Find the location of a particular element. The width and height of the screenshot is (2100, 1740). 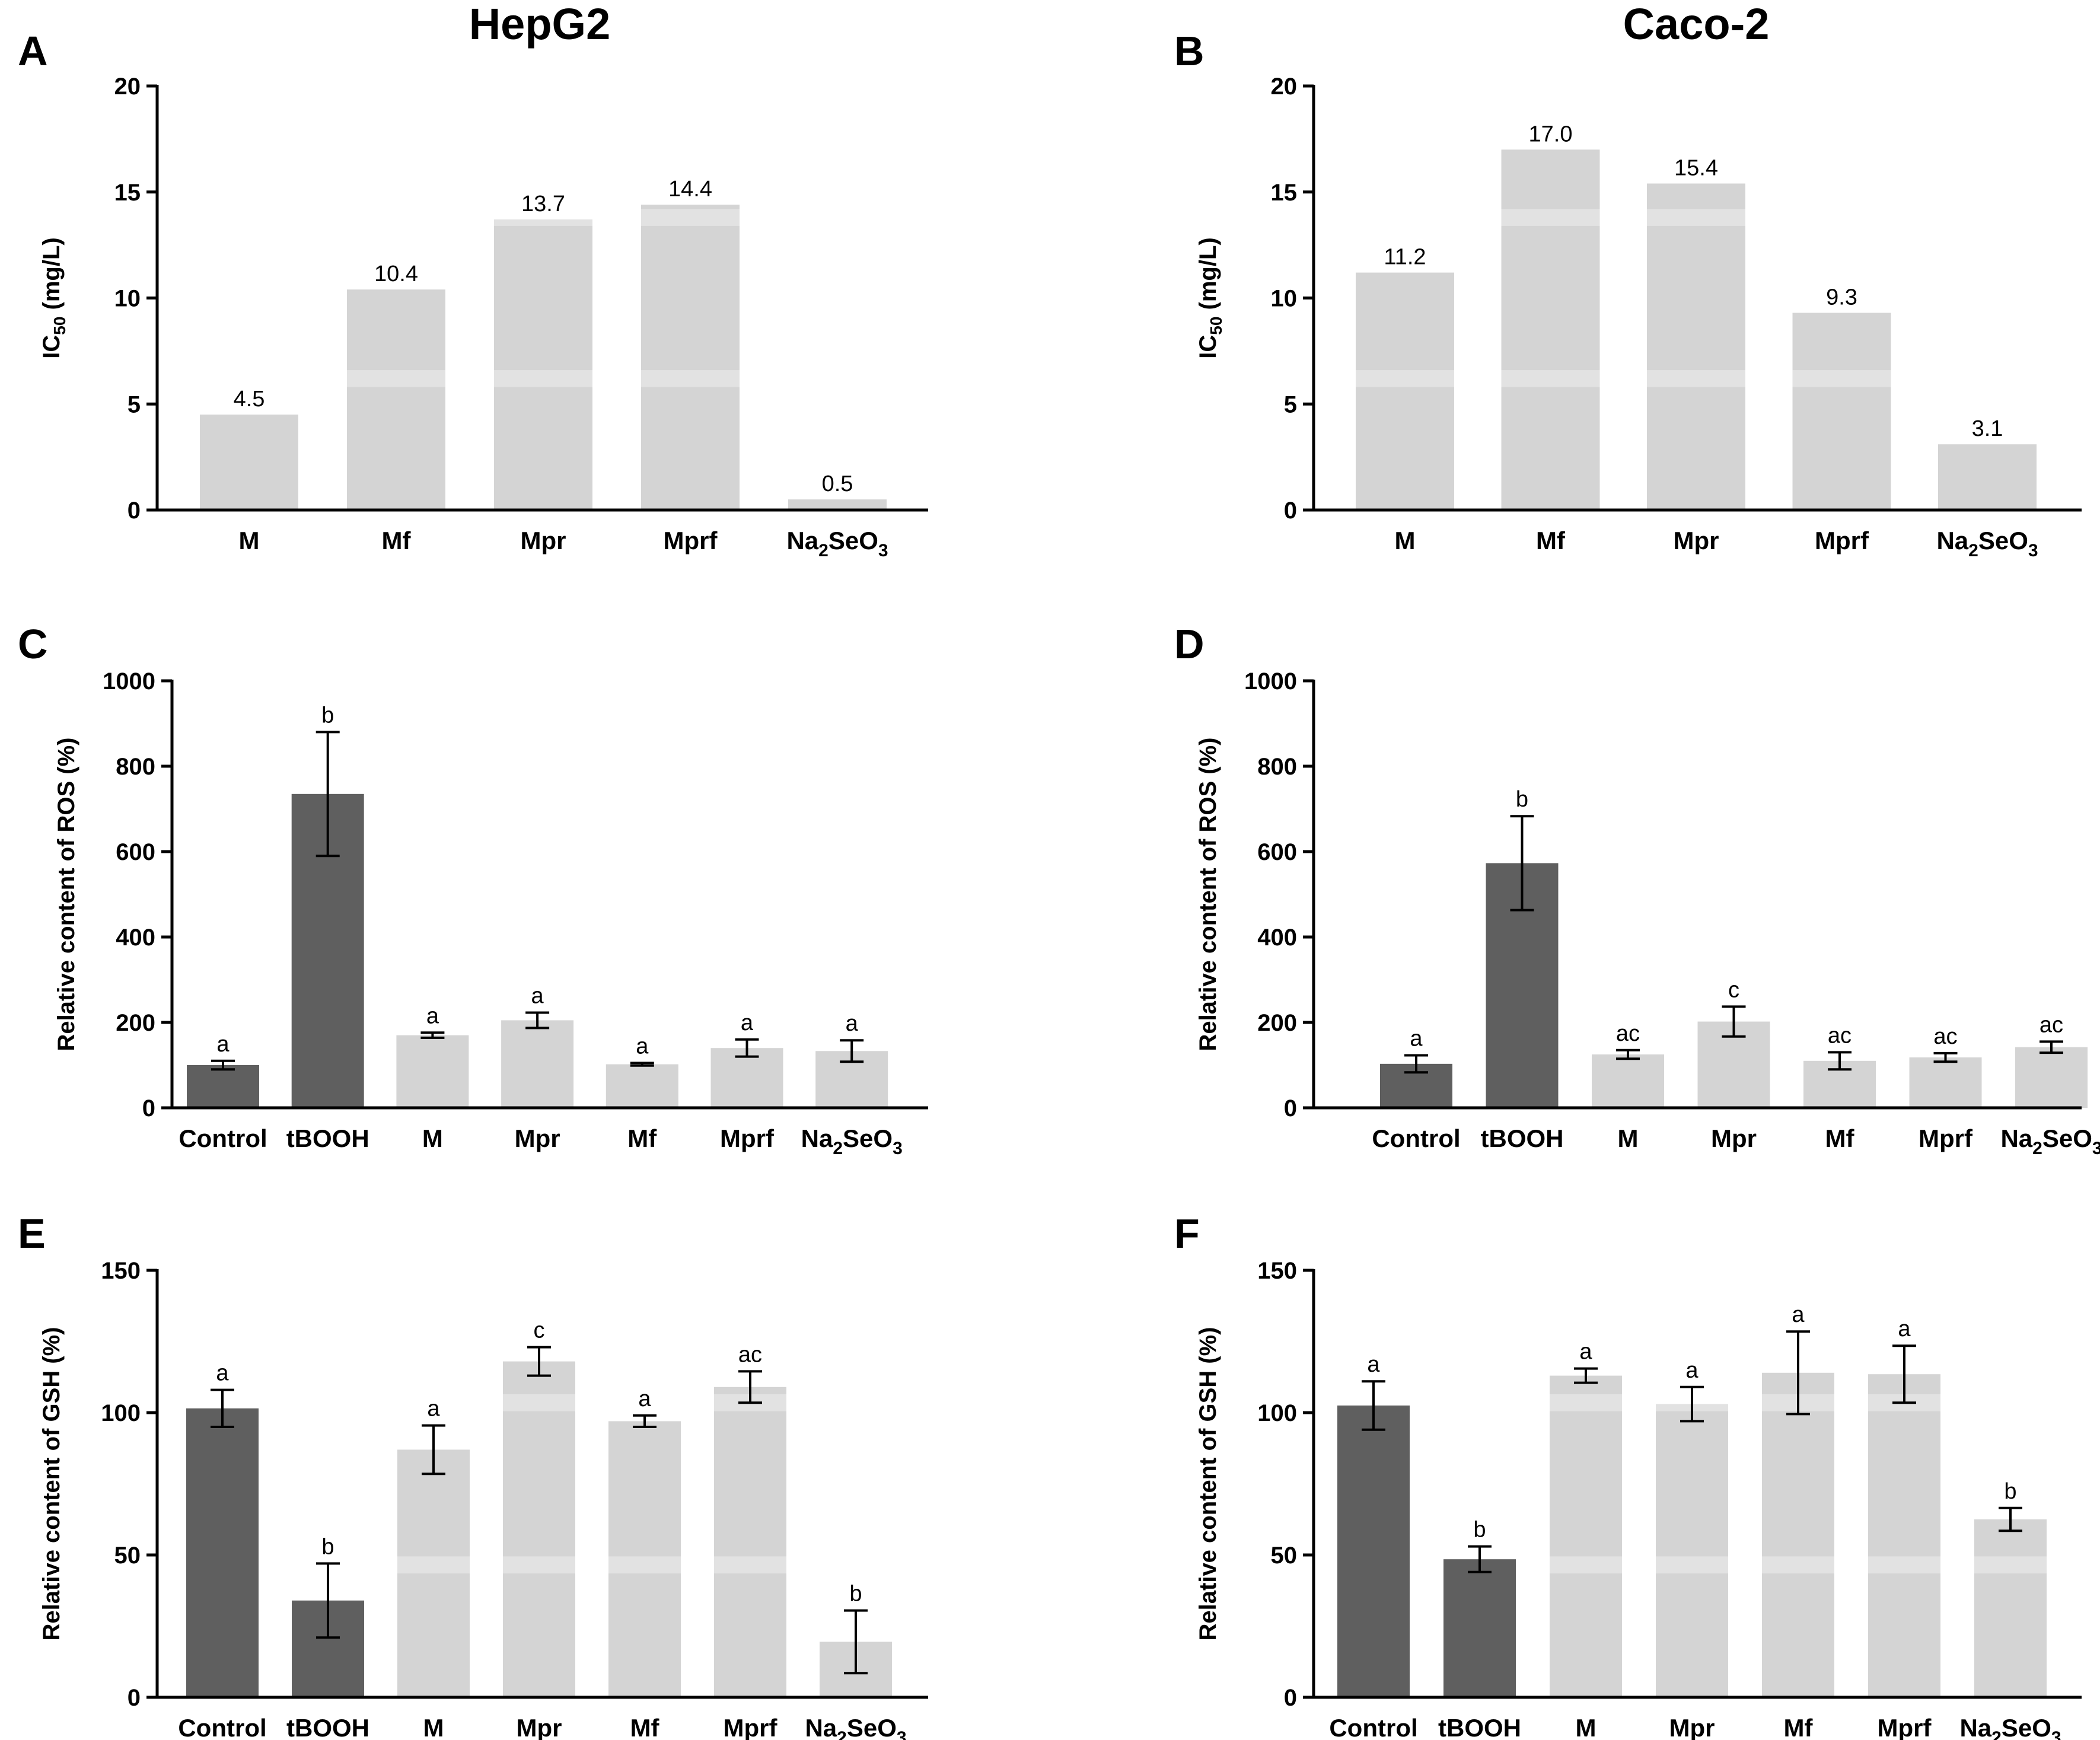

y-tick-label: 50 is located at coordinates (1285, 1556).